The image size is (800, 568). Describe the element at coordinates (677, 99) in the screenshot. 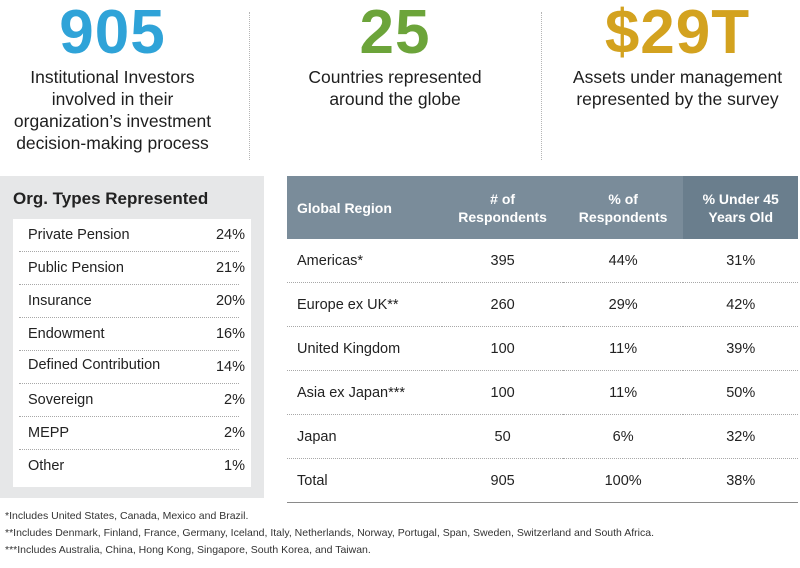

I see `stat-desc-line: represented by the survey` at that location.